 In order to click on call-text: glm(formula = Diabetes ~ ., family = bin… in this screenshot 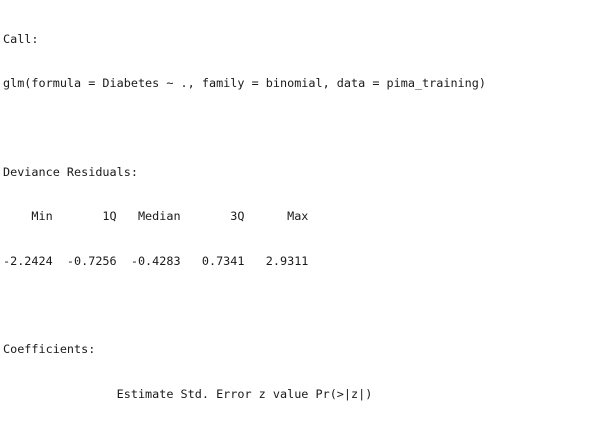, I will do `click(244, 82)`.